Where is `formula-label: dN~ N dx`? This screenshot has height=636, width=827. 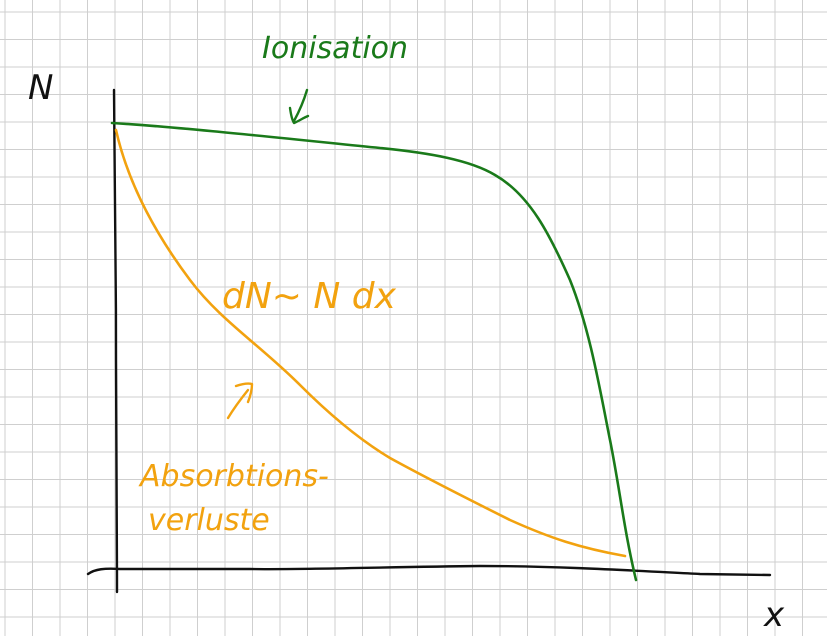
formula-label: dN~ N dx is located at coordinates (309, 296).